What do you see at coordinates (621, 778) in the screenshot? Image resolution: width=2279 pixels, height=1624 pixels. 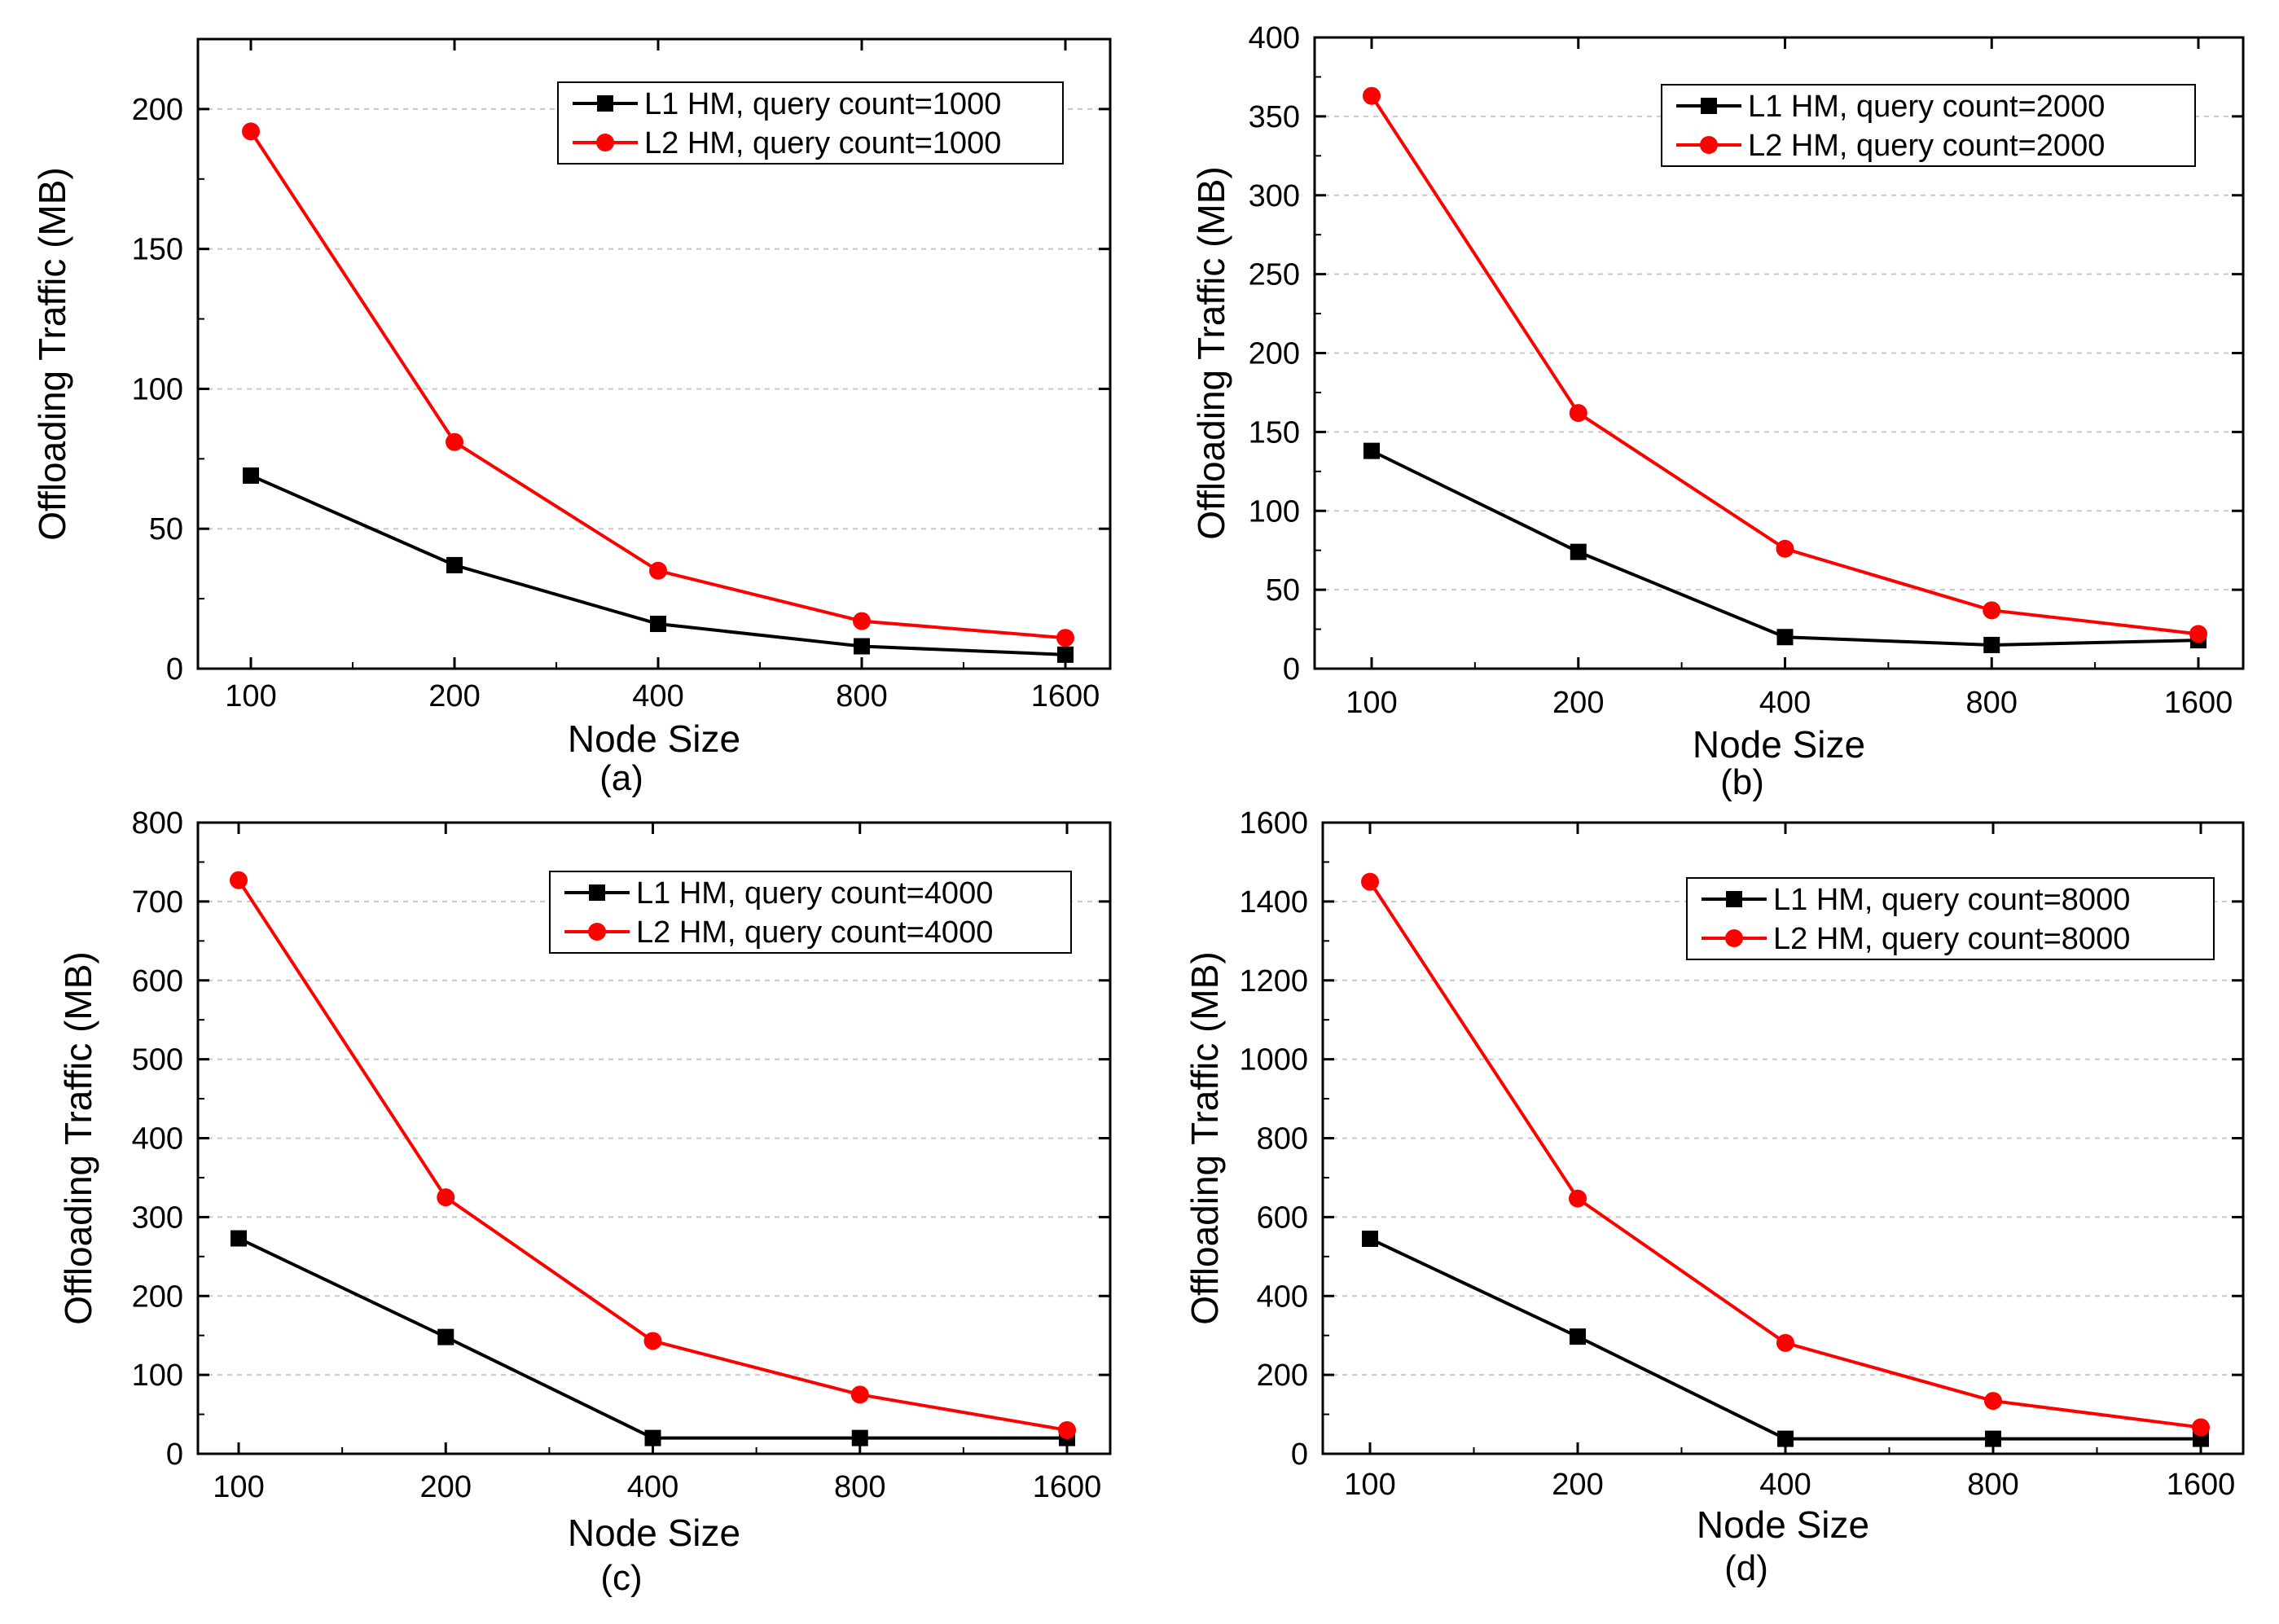 I see `panel-label: (a)` at bounding box center [621, 778].